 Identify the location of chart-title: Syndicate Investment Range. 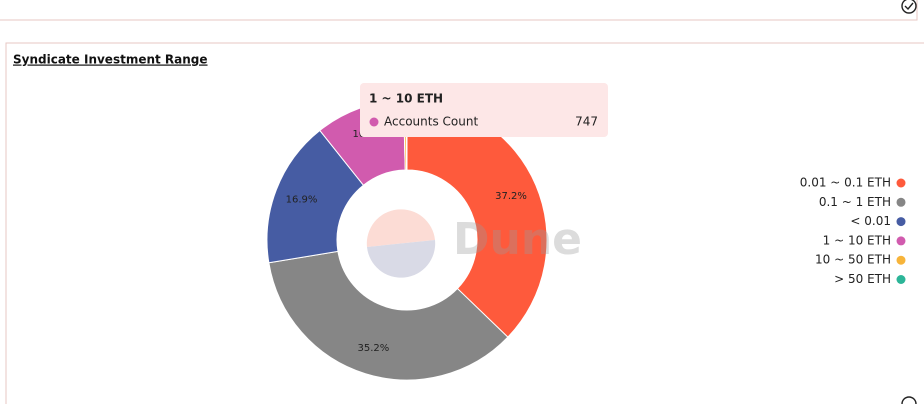
(110, 60).